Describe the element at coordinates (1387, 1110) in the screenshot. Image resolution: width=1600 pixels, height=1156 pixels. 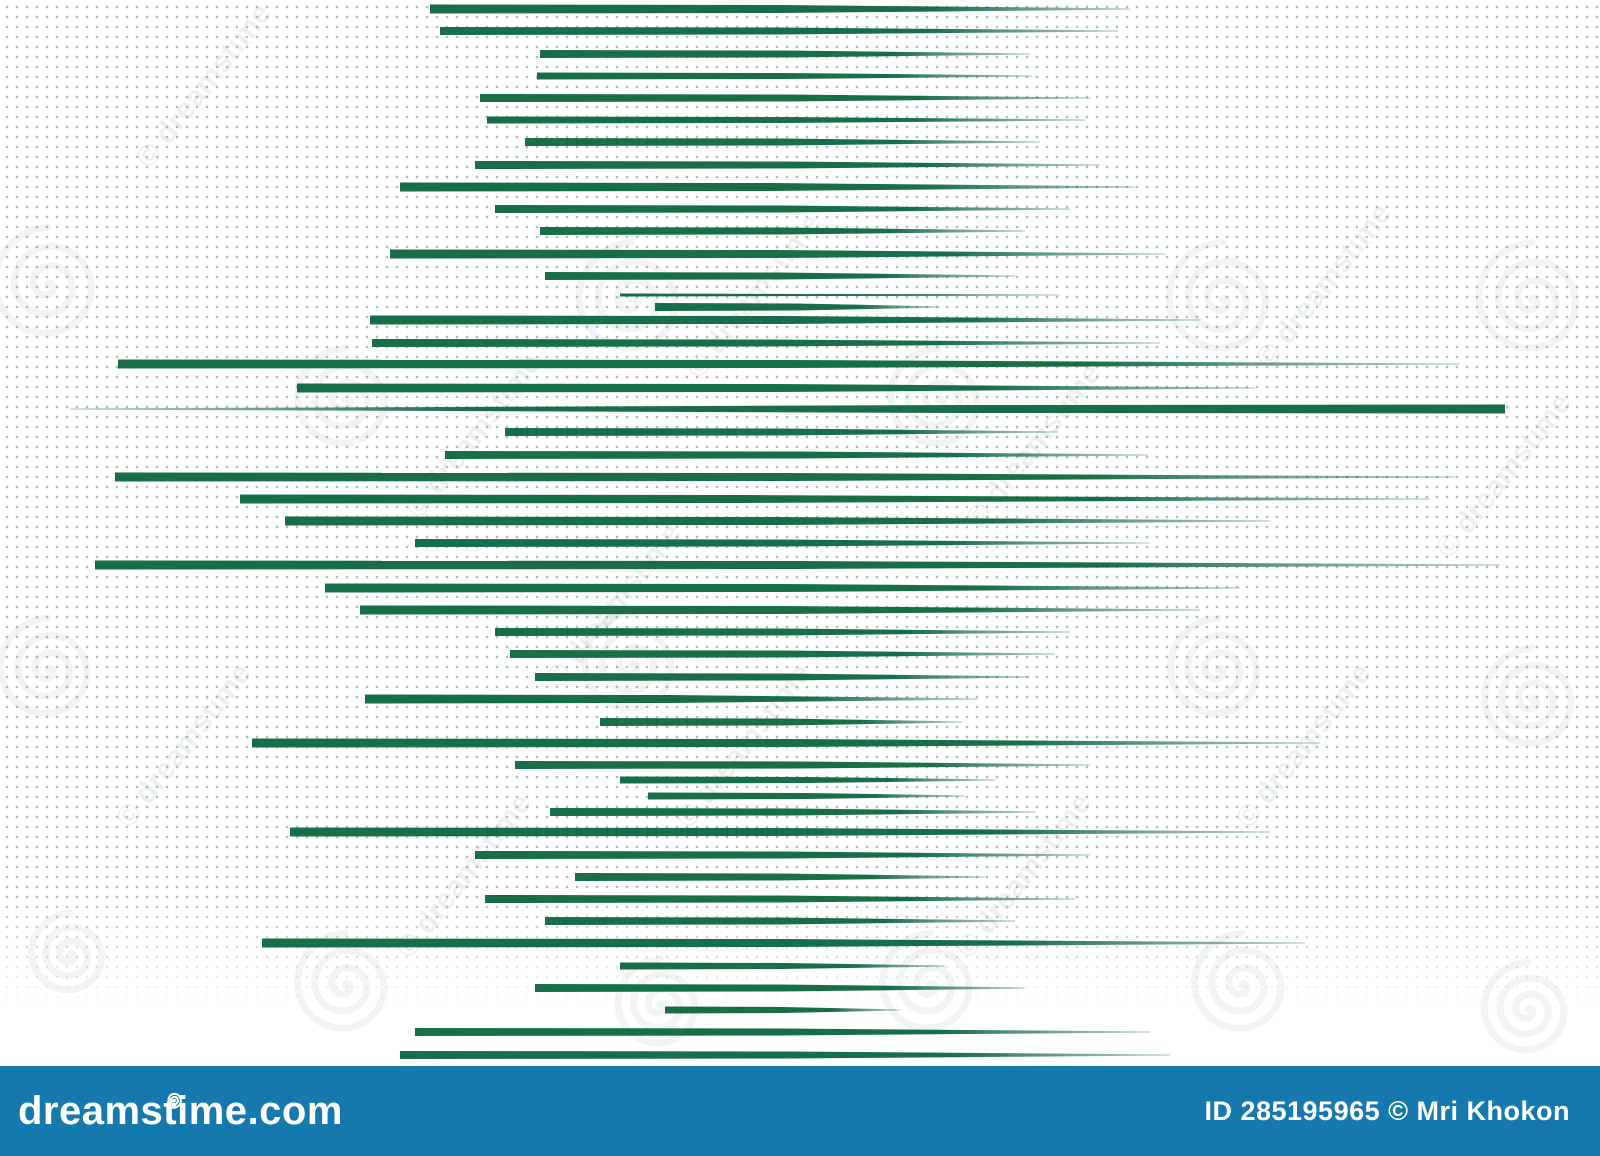
I see `image-credit-text: ID 285195965 © Mri Khokon` at that location.